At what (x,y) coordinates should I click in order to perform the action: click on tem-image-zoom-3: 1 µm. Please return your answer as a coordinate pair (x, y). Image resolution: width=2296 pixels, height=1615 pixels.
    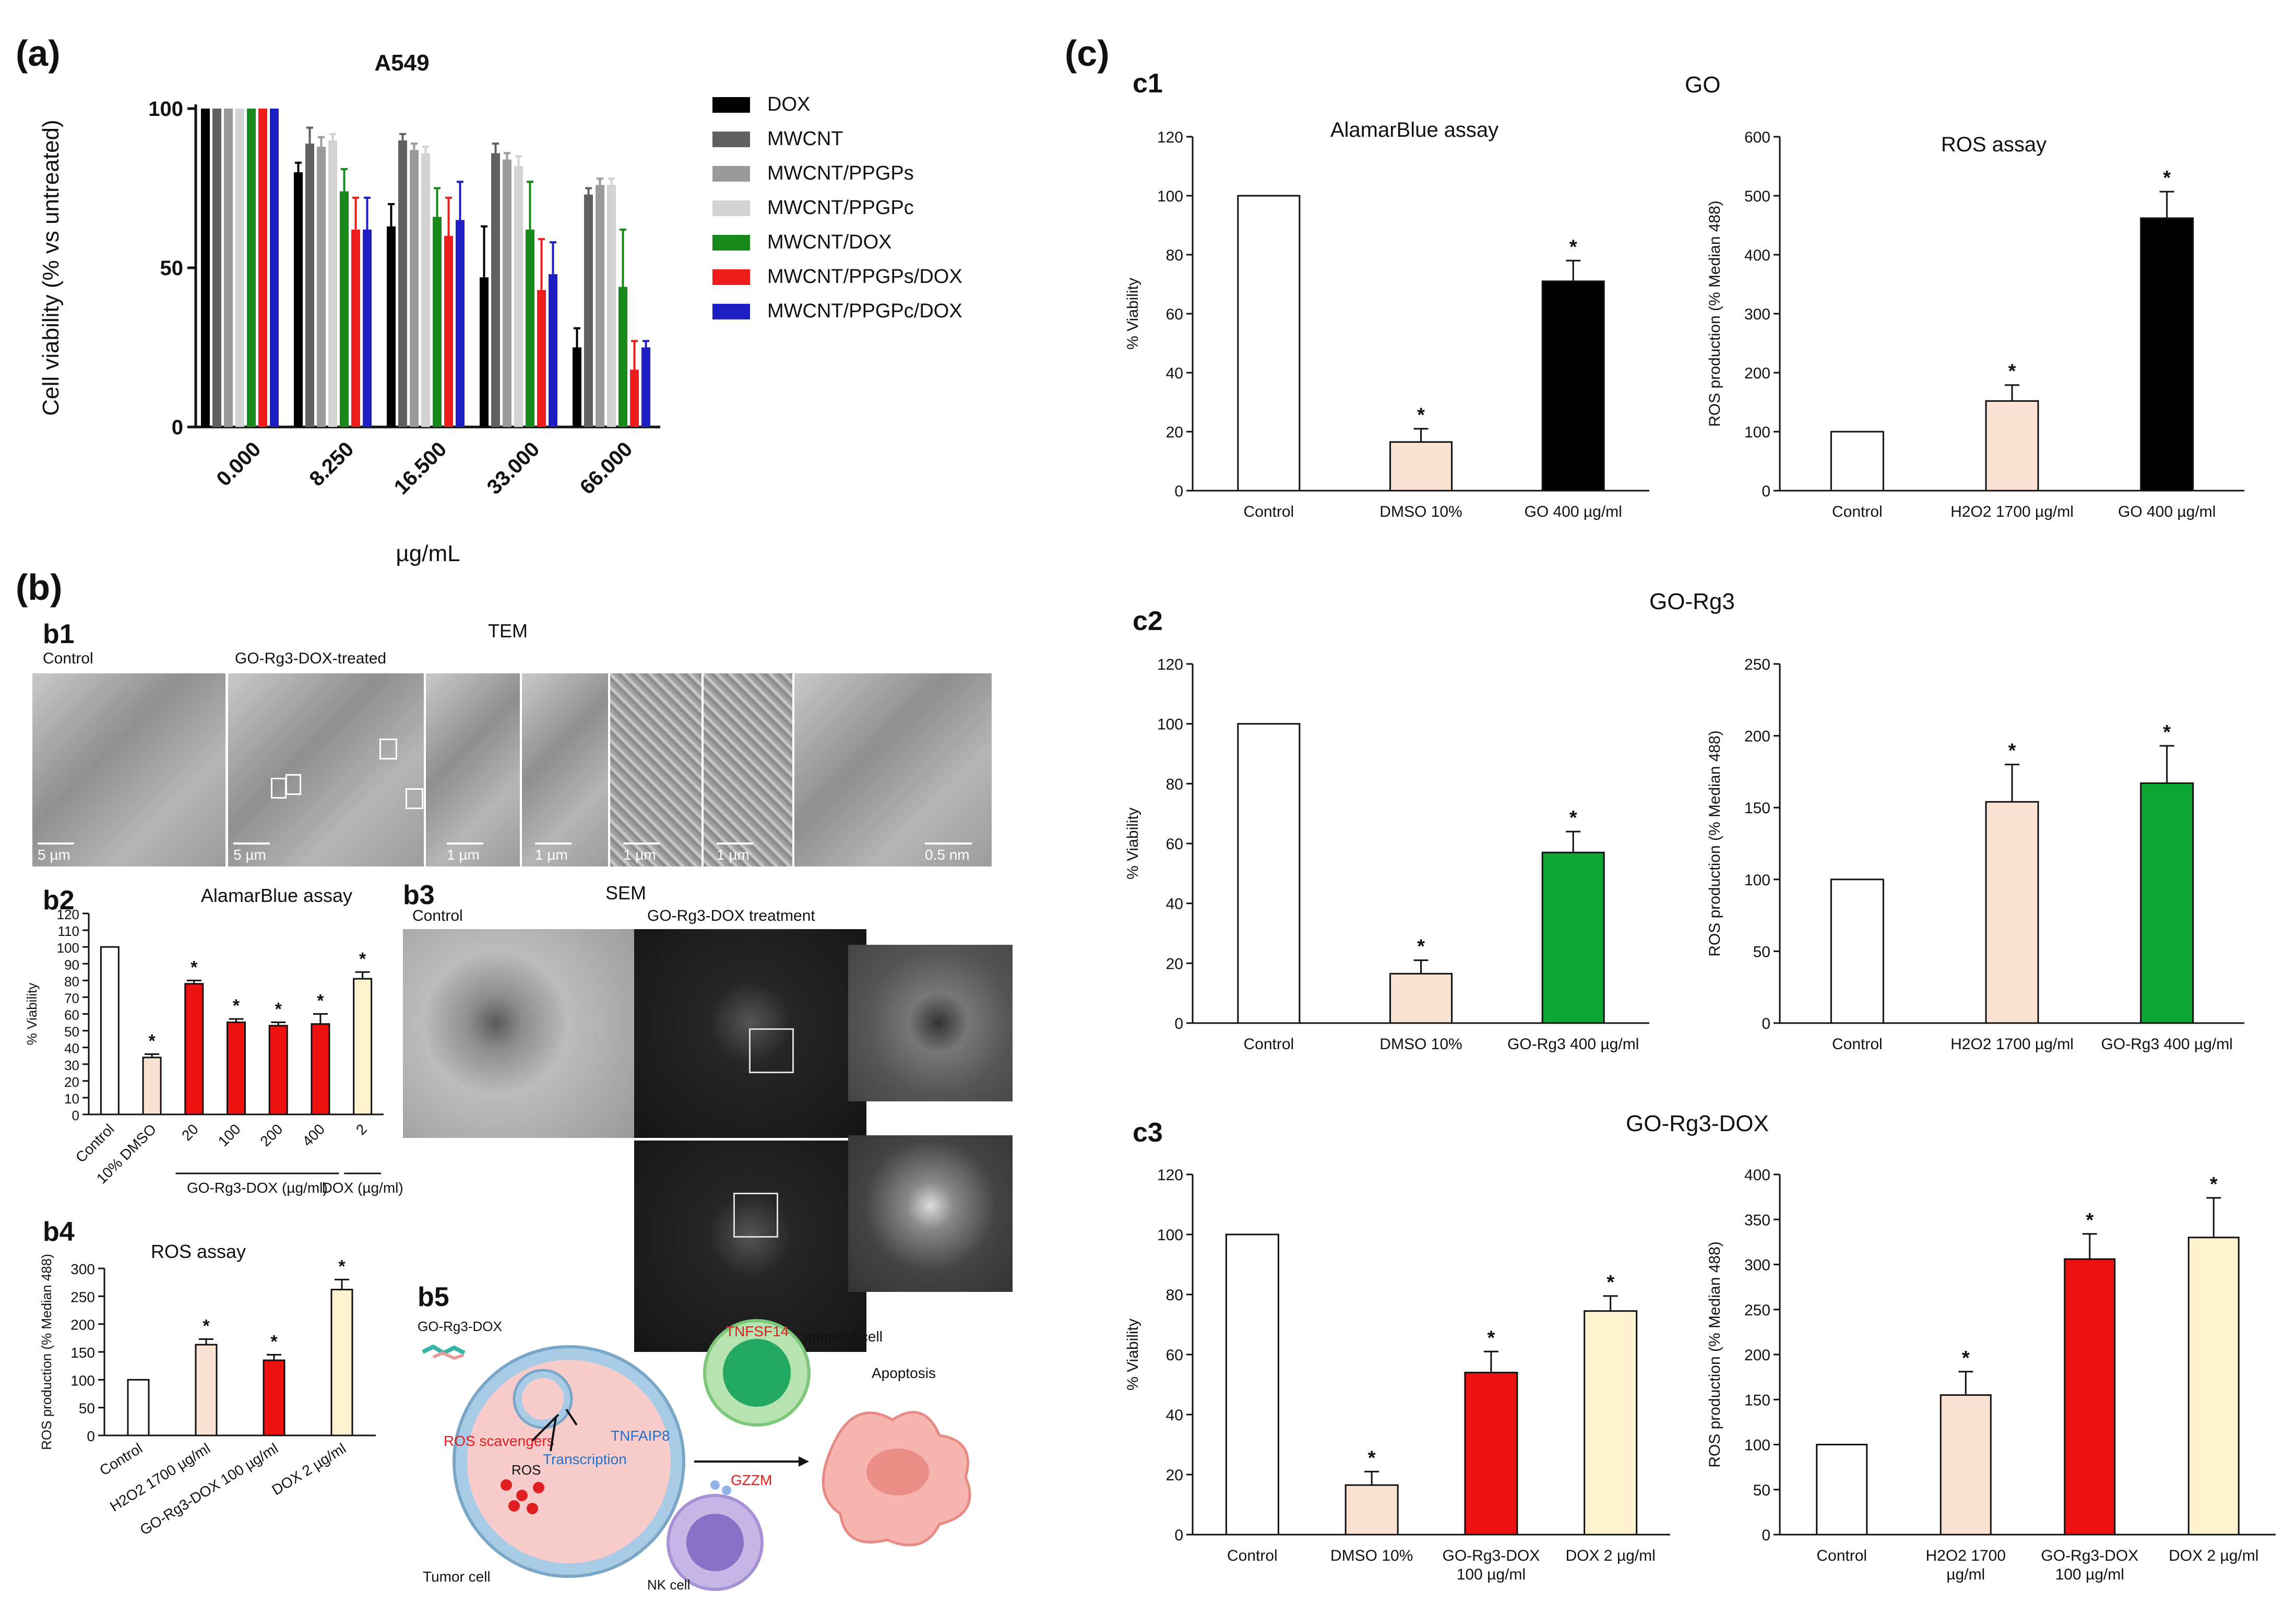
    Looking at the image, I should click on (655, 770).